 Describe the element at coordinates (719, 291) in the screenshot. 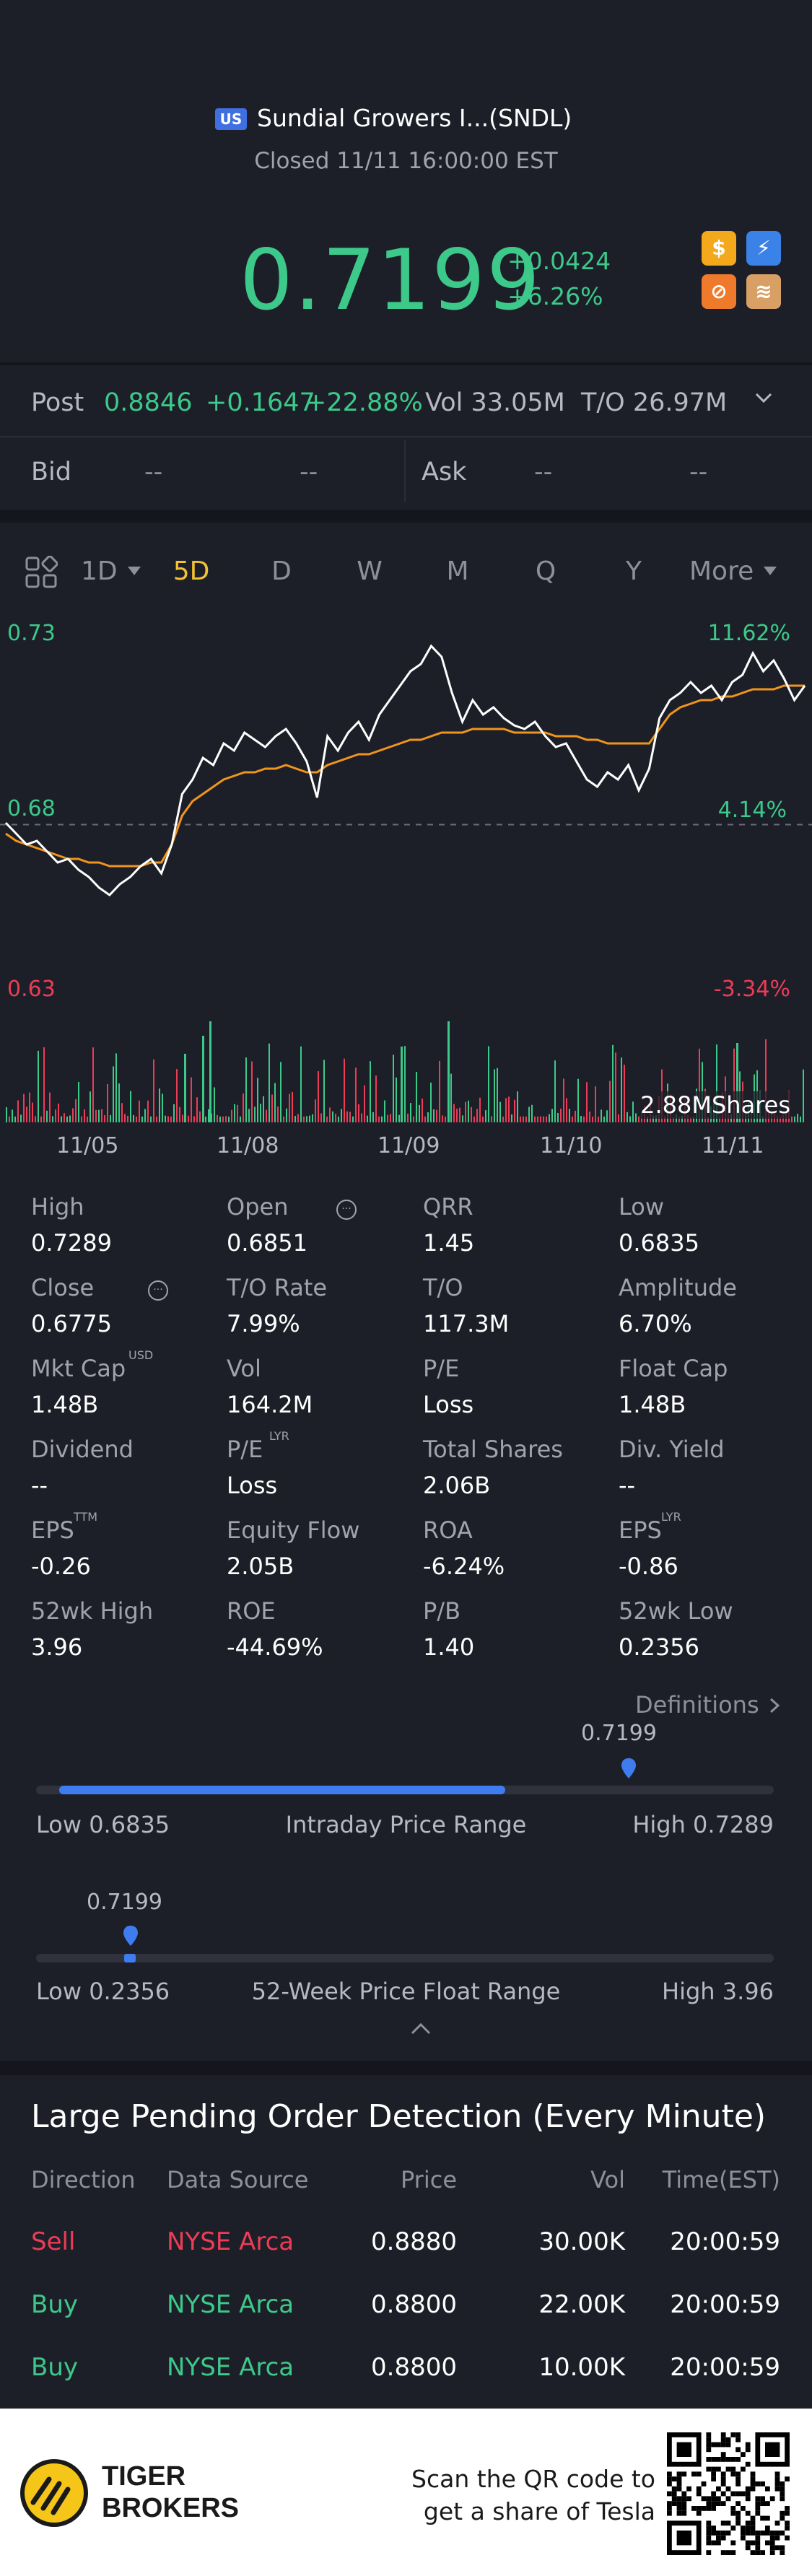

I see `no-margin-icon: ⊘` at that location.